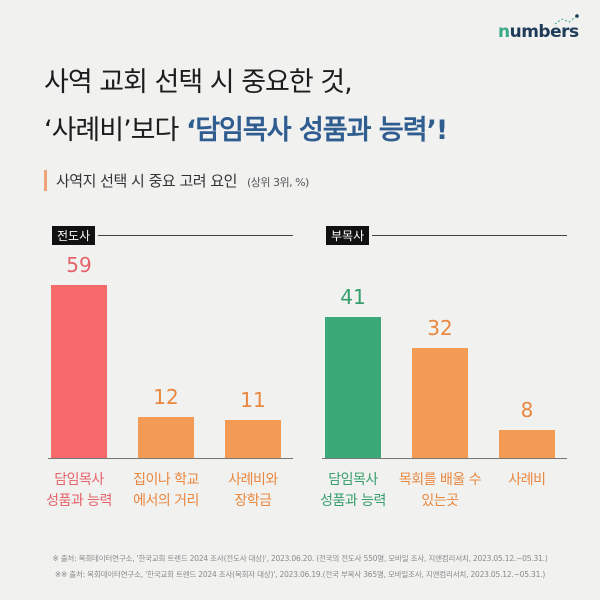  I want to click on logo-n: n, so click(504, 32).